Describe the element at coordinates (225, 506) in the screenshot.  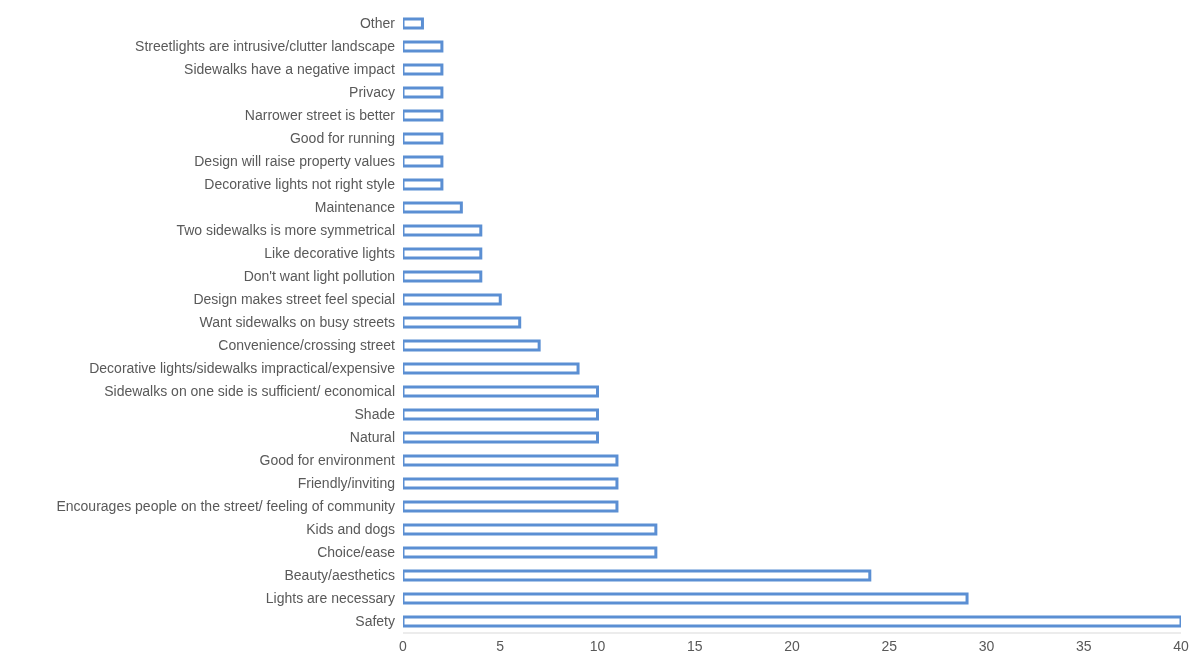
I see `y-tick-label: Encourages people on the street/ feeling of community` at that location.